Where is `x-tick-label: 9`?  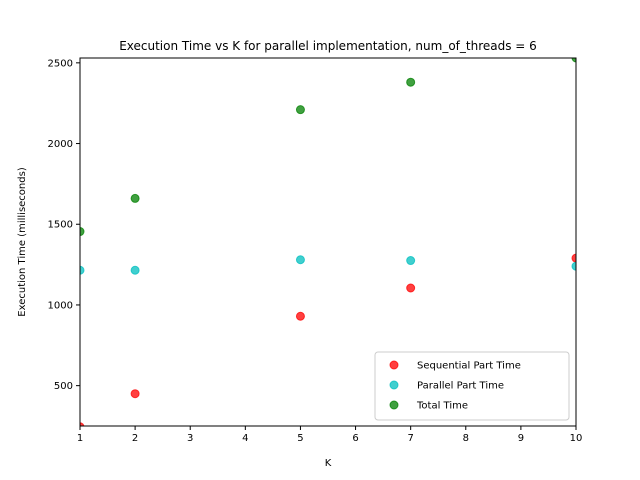
x-tick-label: 9 is located at coordinates (521, 438).